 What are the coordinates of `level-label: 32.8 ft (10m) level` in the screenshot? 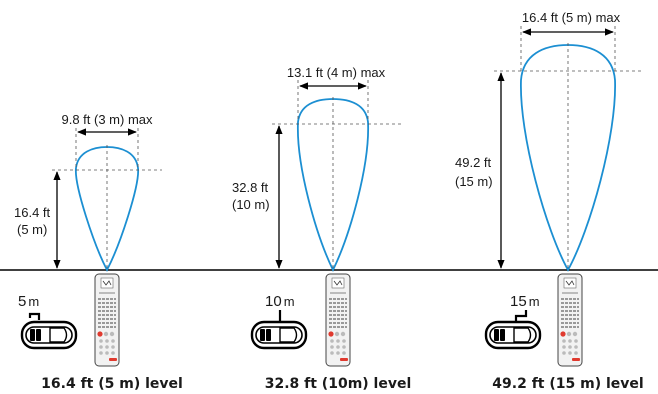 It's located at (338, 384).